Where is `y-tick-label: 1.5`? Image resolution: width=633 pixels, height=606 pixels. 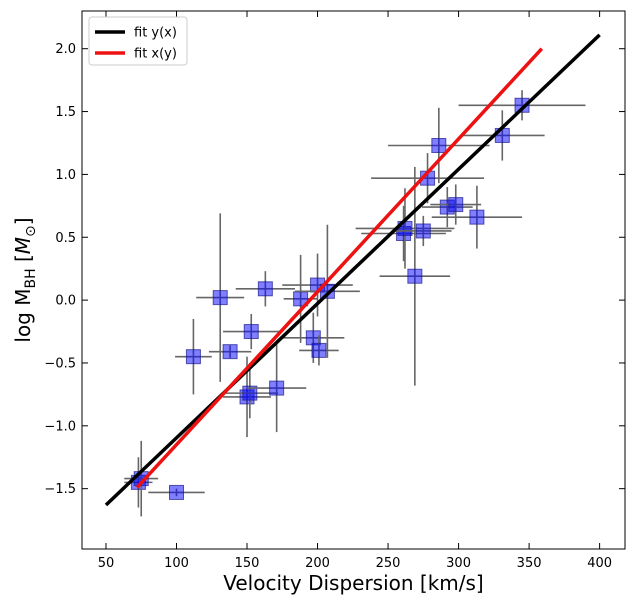 y-tick-label: 1.5 is located at coordinates (65, 112).